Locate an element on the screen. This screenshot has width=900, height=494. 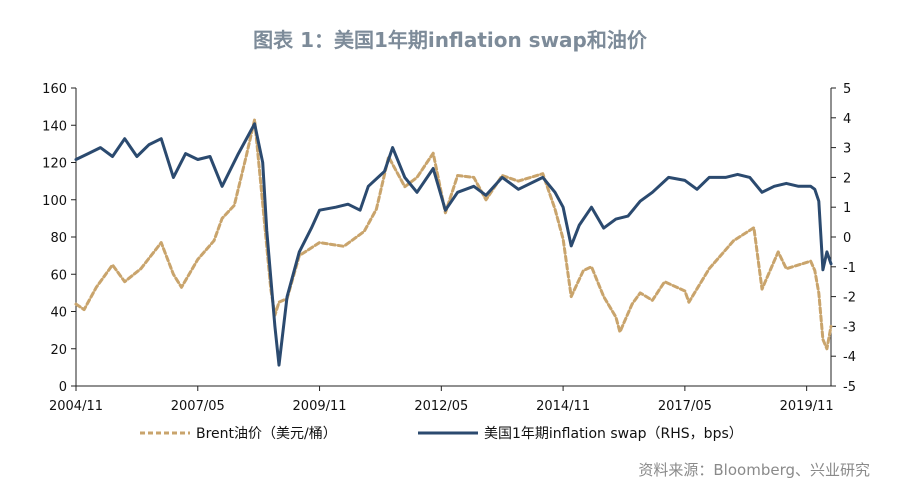
right-axis-tick-label: 5 is located at coordinates (847, 89).